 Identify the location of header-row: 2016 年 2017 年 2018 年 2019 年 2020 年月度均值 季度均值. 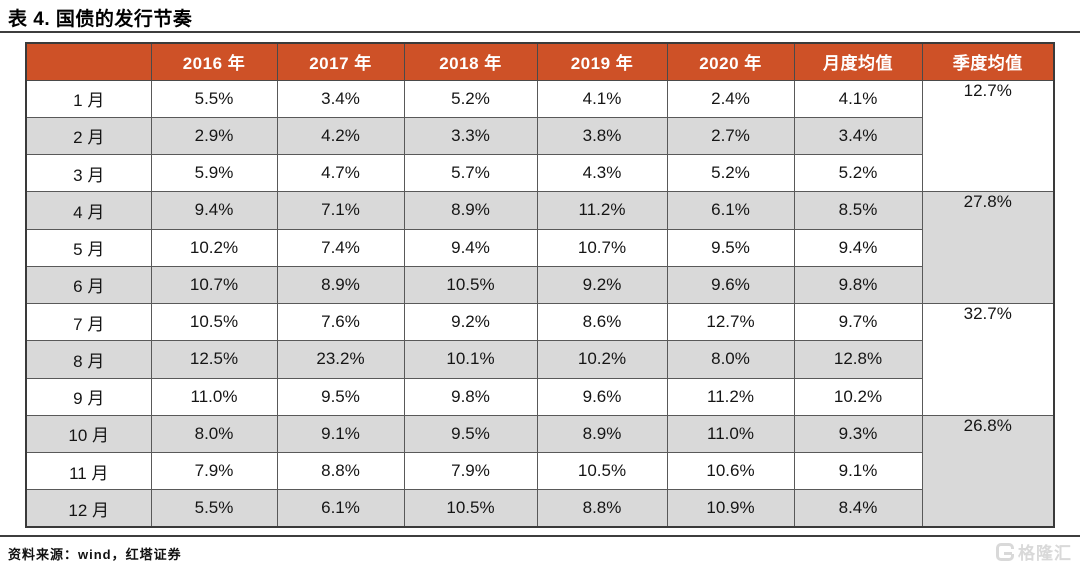
(540, 61).